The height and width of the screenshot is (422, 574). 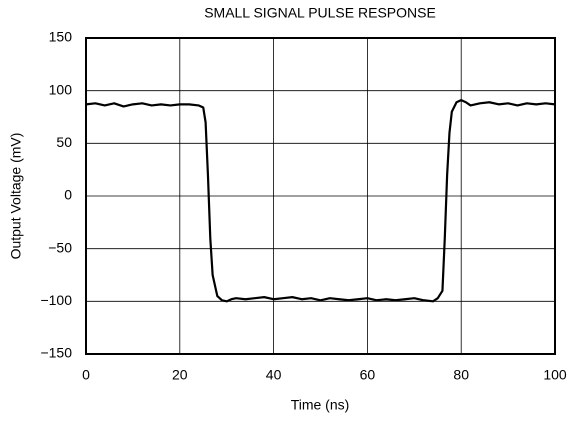 I want to click on chart-title: SMALL SIGNAL PULSE RESPONSE, so click(x=320, y=13).